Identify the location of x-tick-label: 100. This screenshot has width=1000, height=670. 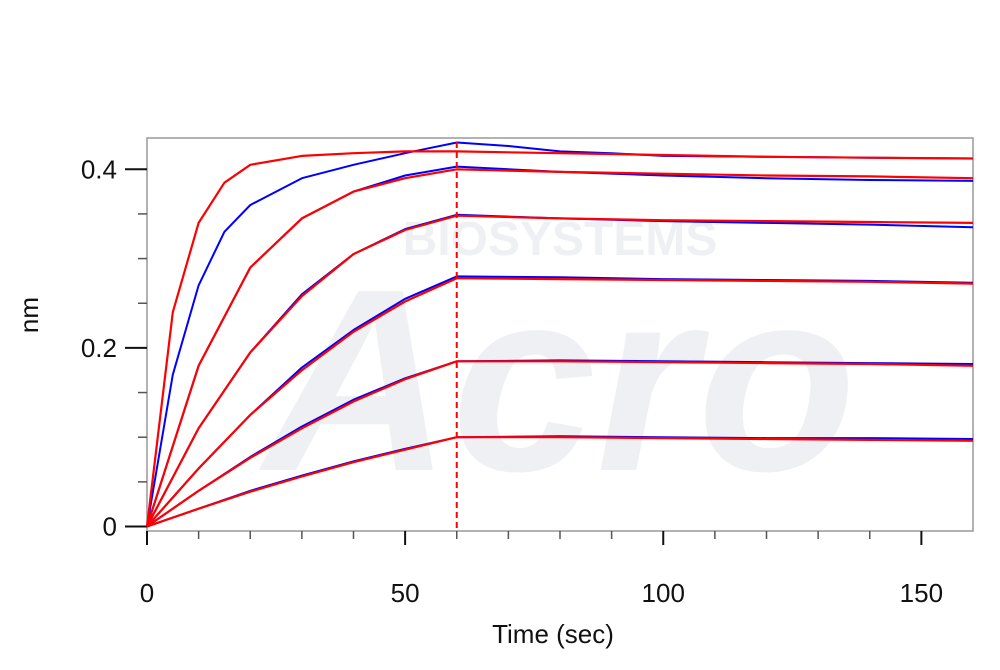
(663, 593).